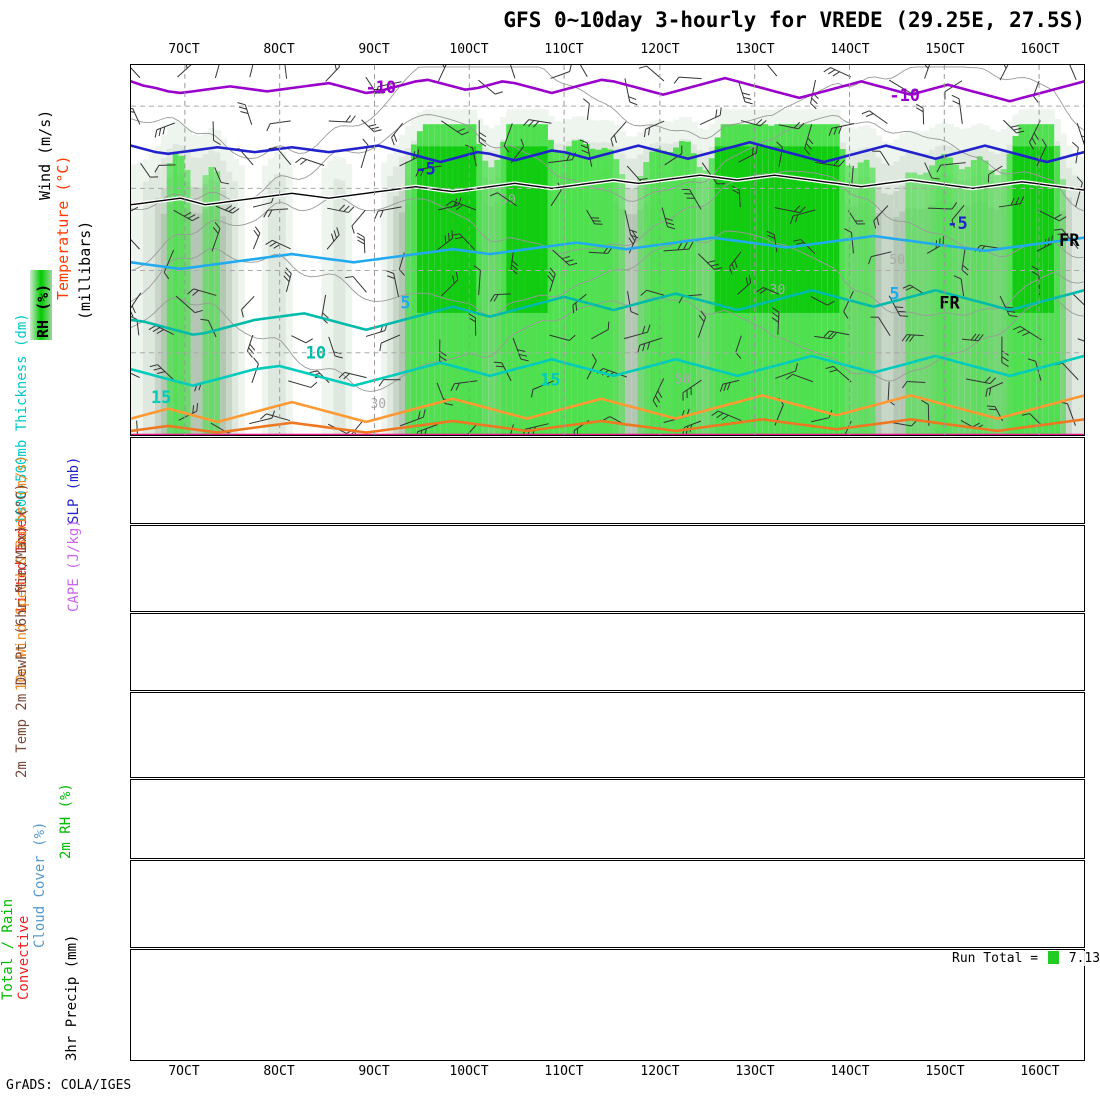 Image resolution: width=1100 pixels, height=1100 pixels. What do you see at coordinates (607, 904) in the screenshot?
I see `cloud-cover-panel` at bounding box center [607, 904].